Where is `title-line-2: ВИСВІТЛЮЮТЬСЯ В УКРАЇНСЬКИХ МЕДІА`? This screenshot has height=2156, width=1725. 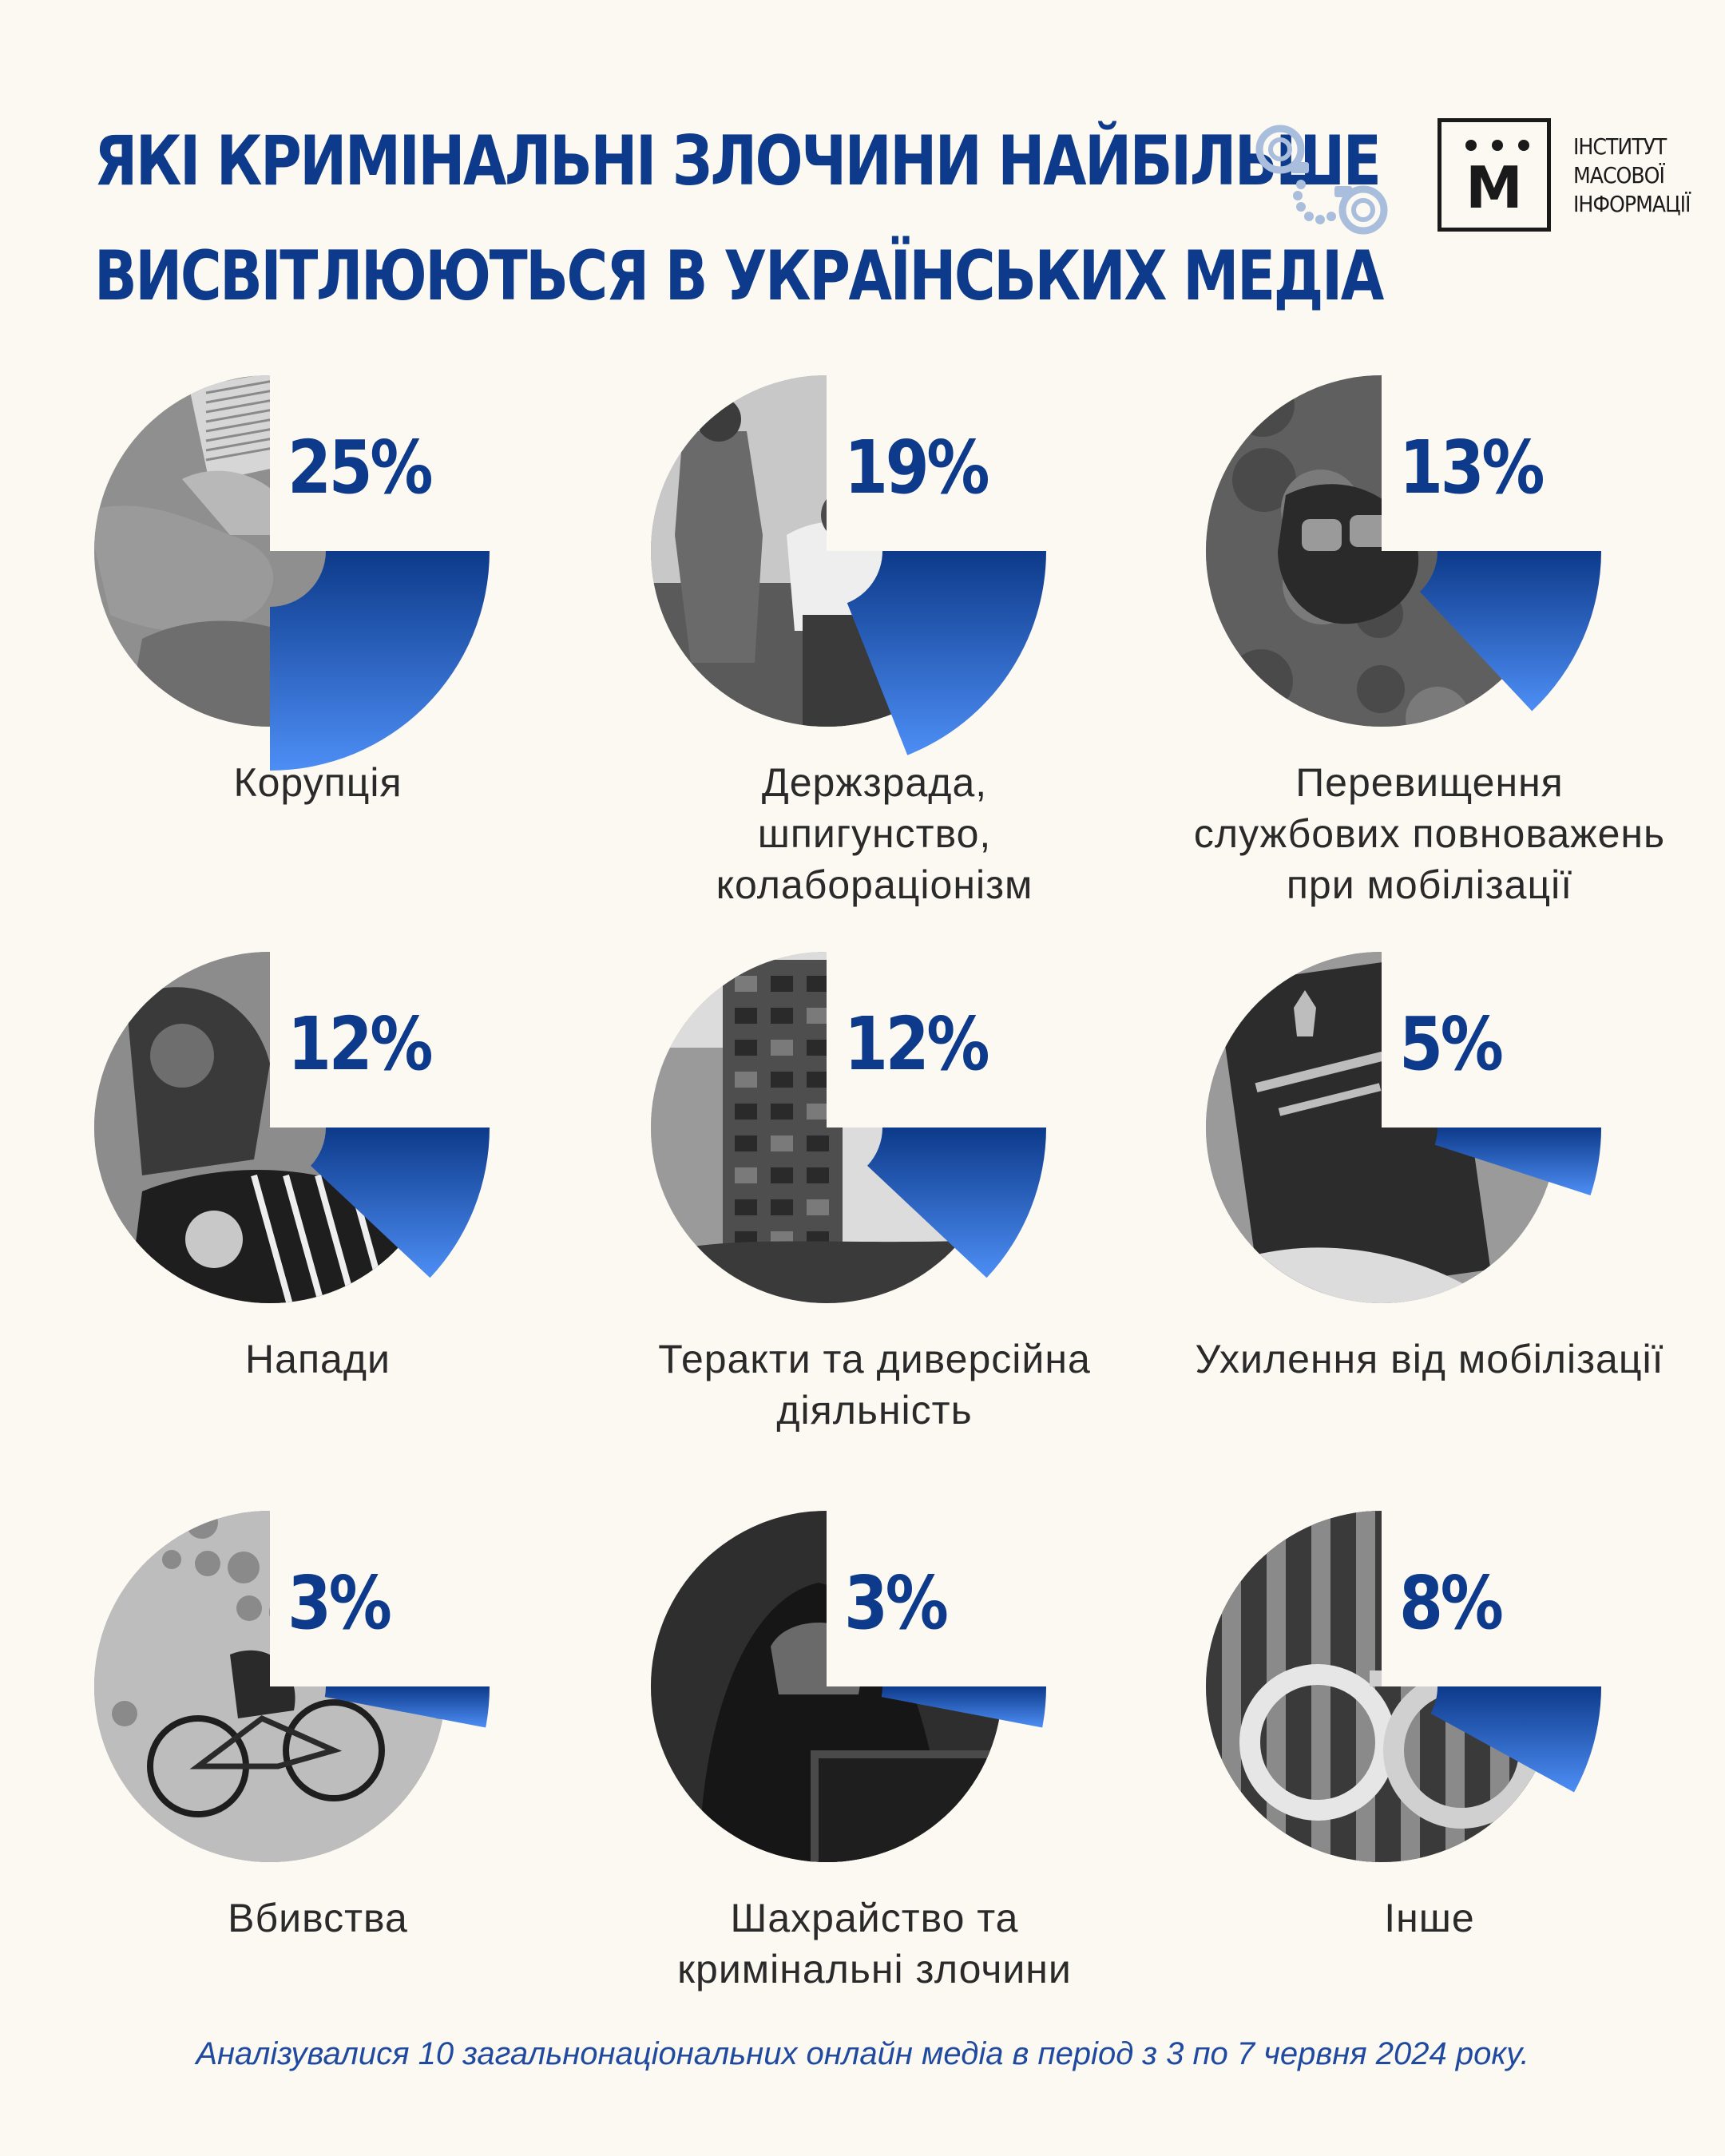 title-line-2: ВИСВІТЛЮЮТЬСЯ В УКРАЇНСЬКИХ МЕДІА is located at coordinates (739, 276).